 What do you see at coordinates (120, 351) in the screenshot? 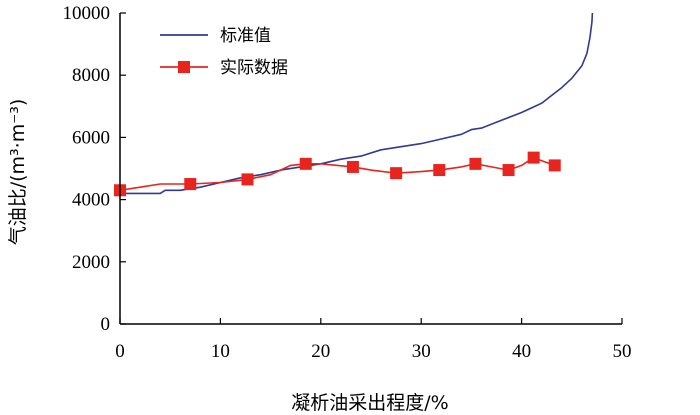
I see `x-tick-label: 0` at bounding box center [120, 351].